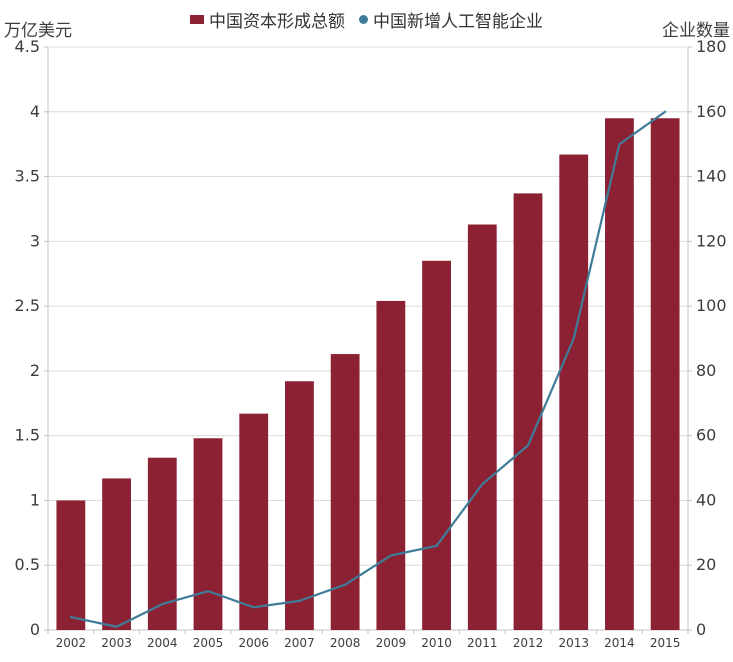 Image resolution: width=733 pixels, height=662 pixels. I want to click on bar-2013, so click(574, 392).